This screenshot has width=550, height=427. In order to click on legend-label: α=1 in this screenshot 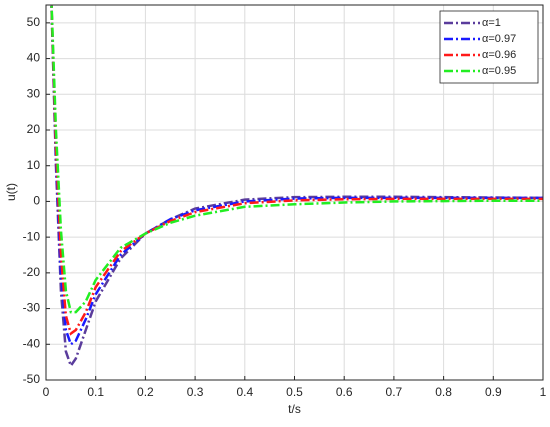, I will do `click(491, 23)`.